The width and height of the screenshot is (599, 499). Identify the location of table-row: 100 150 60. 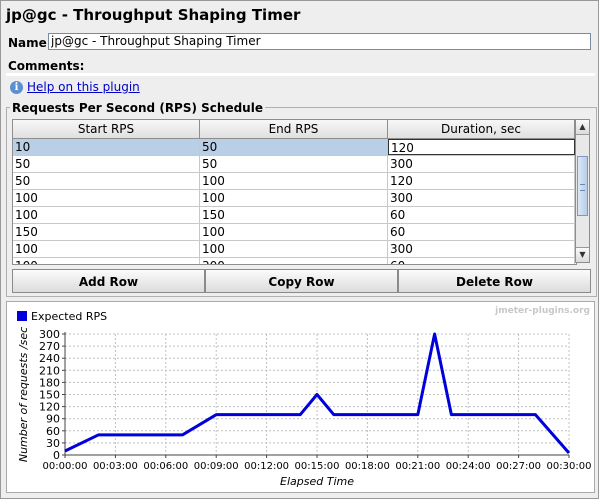
(294, 215).